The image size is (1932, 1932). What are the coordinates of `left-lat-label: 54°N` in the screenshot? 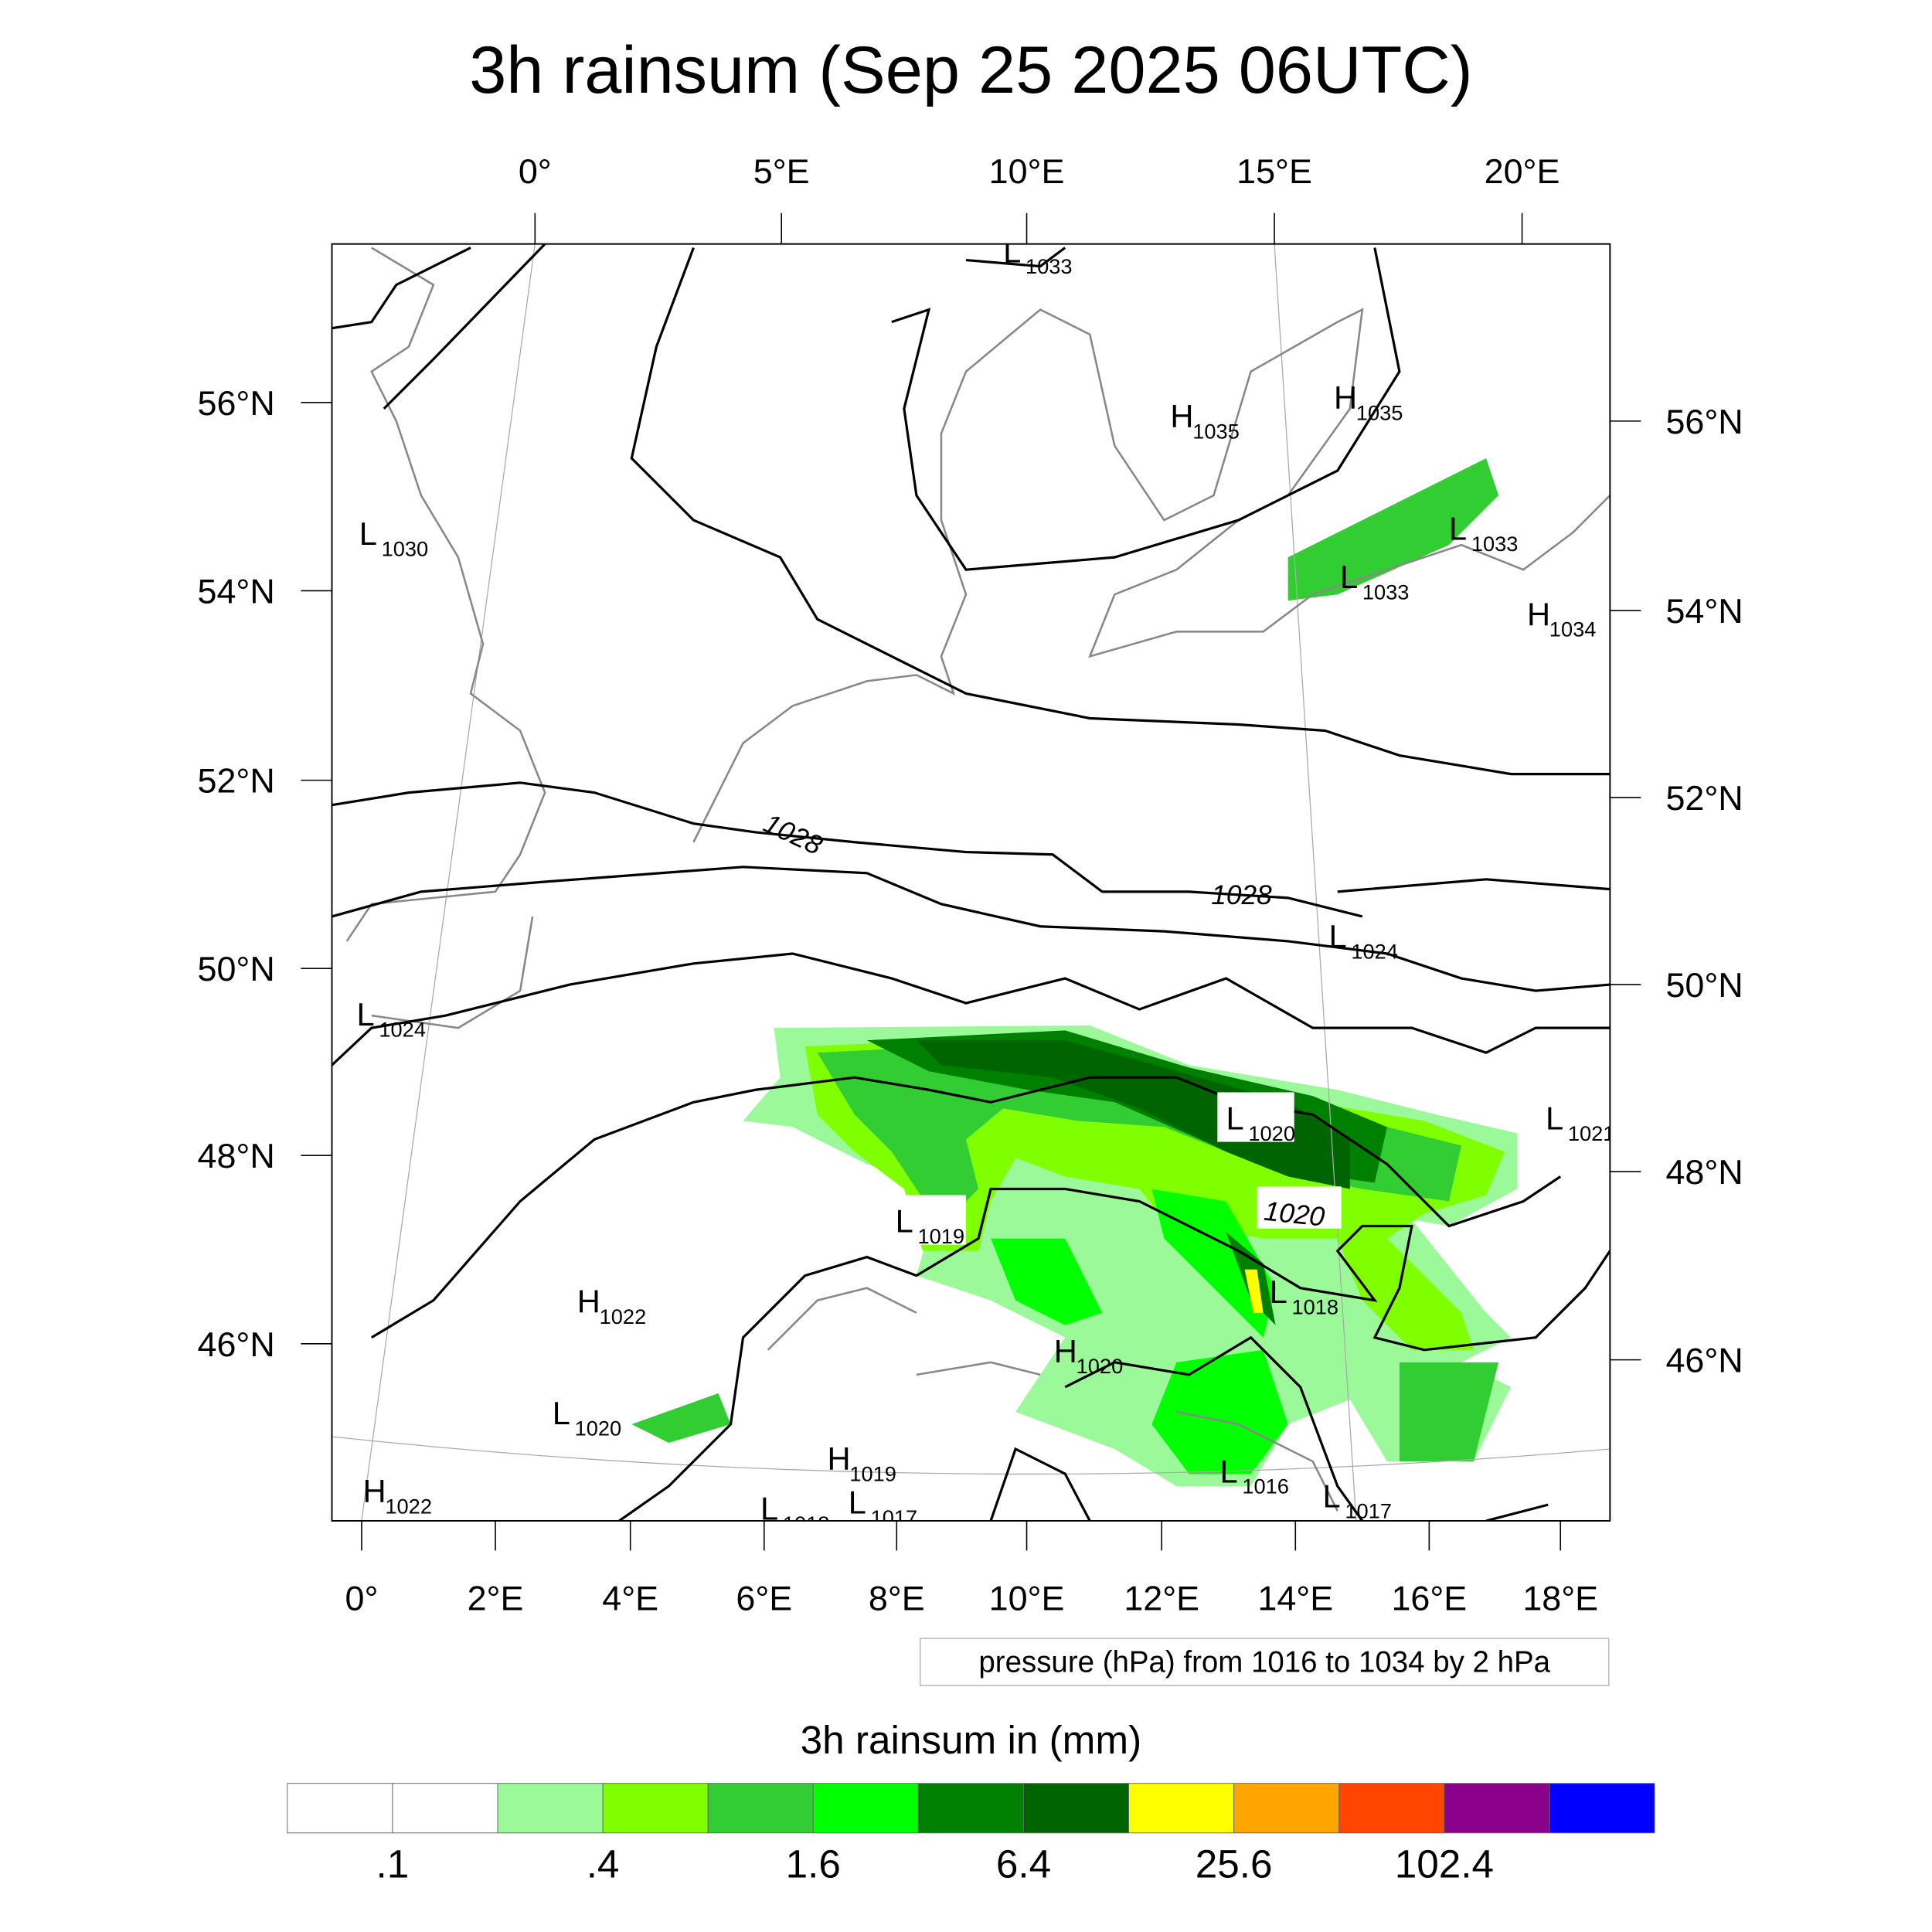 It's located at (237, 591).